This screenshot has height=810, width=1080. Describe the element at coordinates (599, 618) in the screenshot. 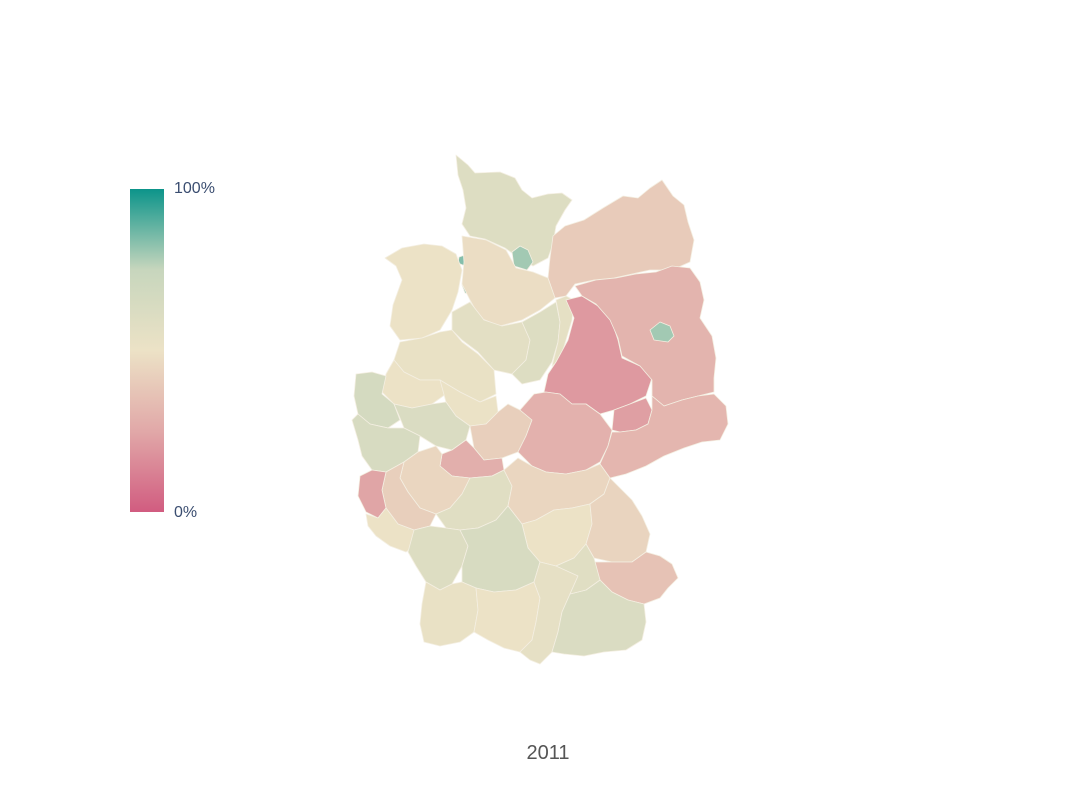

I see `oberbayern-region` at that location.